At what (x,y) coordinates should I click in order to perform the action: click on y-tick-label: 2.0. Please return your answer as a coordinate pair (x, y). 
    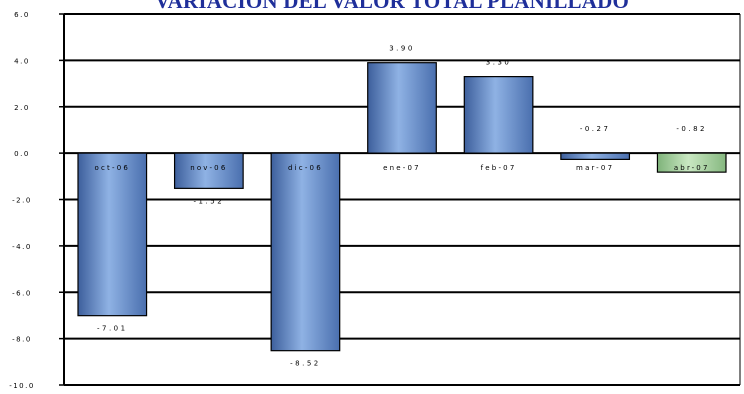
    Looking at the image, I should click on (22, 108).